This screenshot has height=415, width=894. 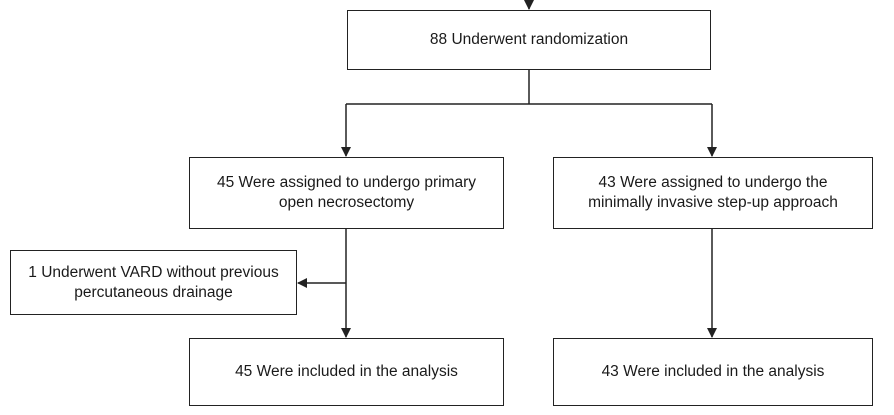 I want to click on randomization-box: 88 Underwent randomization, so click(x=529, y=40).